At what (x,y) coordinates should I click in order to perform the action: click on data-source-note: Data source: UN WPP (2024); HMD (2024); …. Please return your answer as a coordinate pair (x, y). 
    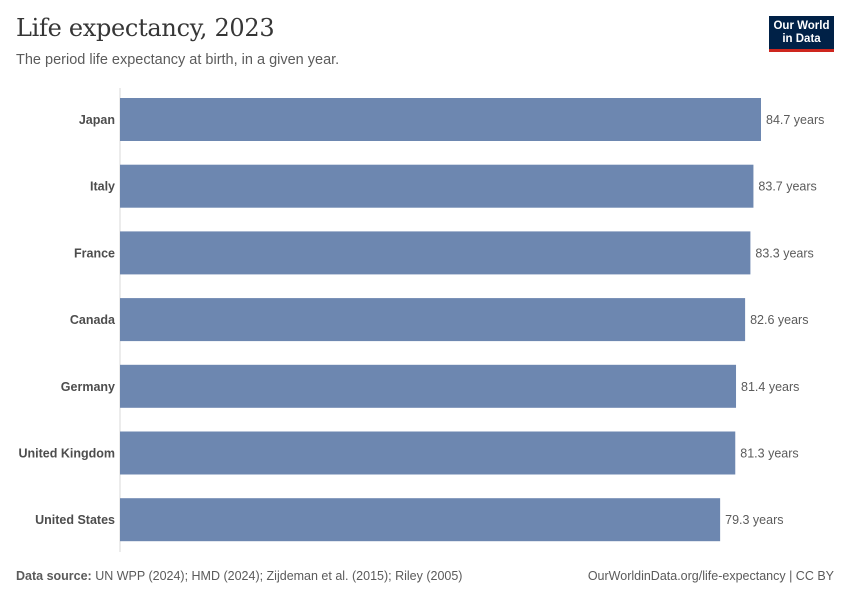
    Looking at the image, I should click on (239, 576).